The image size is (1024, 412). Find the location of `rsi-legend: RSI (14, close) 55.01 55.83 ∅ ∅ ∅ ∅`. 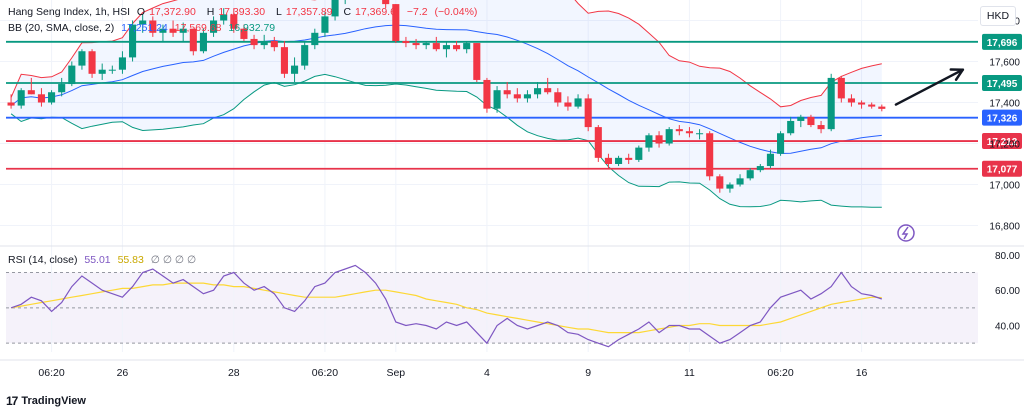

rsi-legend: RSI (14, close) 55.01 55.83 ∅ ∅ ∅ ∅ is located at coordinates (104, 260).